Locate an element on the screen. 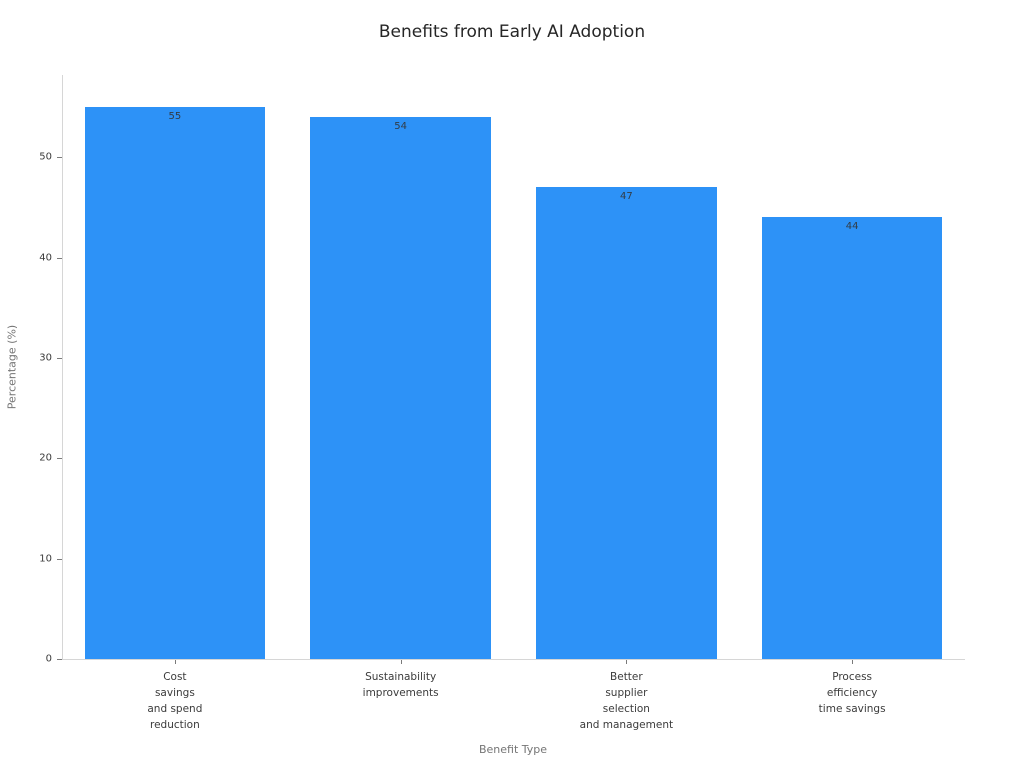 Image resolution: width=1024 pixels, height=768 pixels. x-category-label-line: savings is located at coordinates (174, 693).